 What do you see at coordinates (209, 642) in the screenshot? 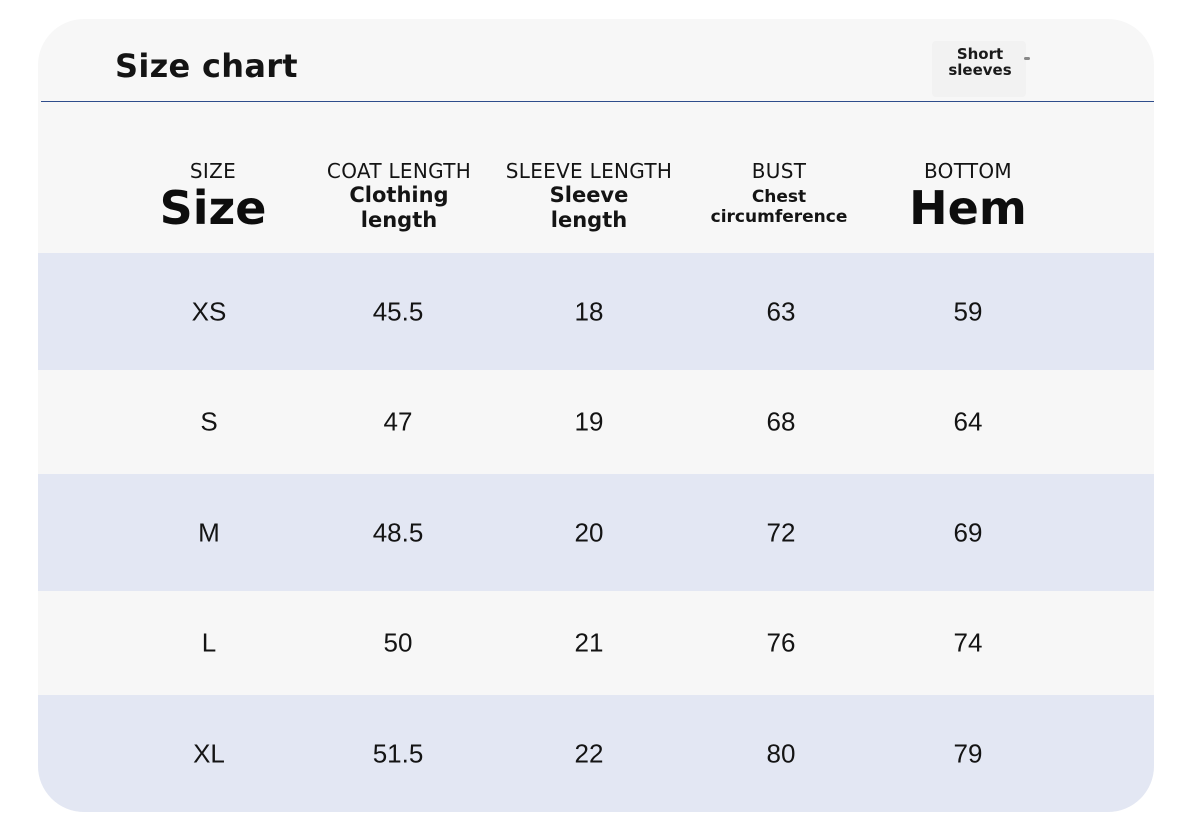
I see `cell-size: L` at bounding box center [209, 642].